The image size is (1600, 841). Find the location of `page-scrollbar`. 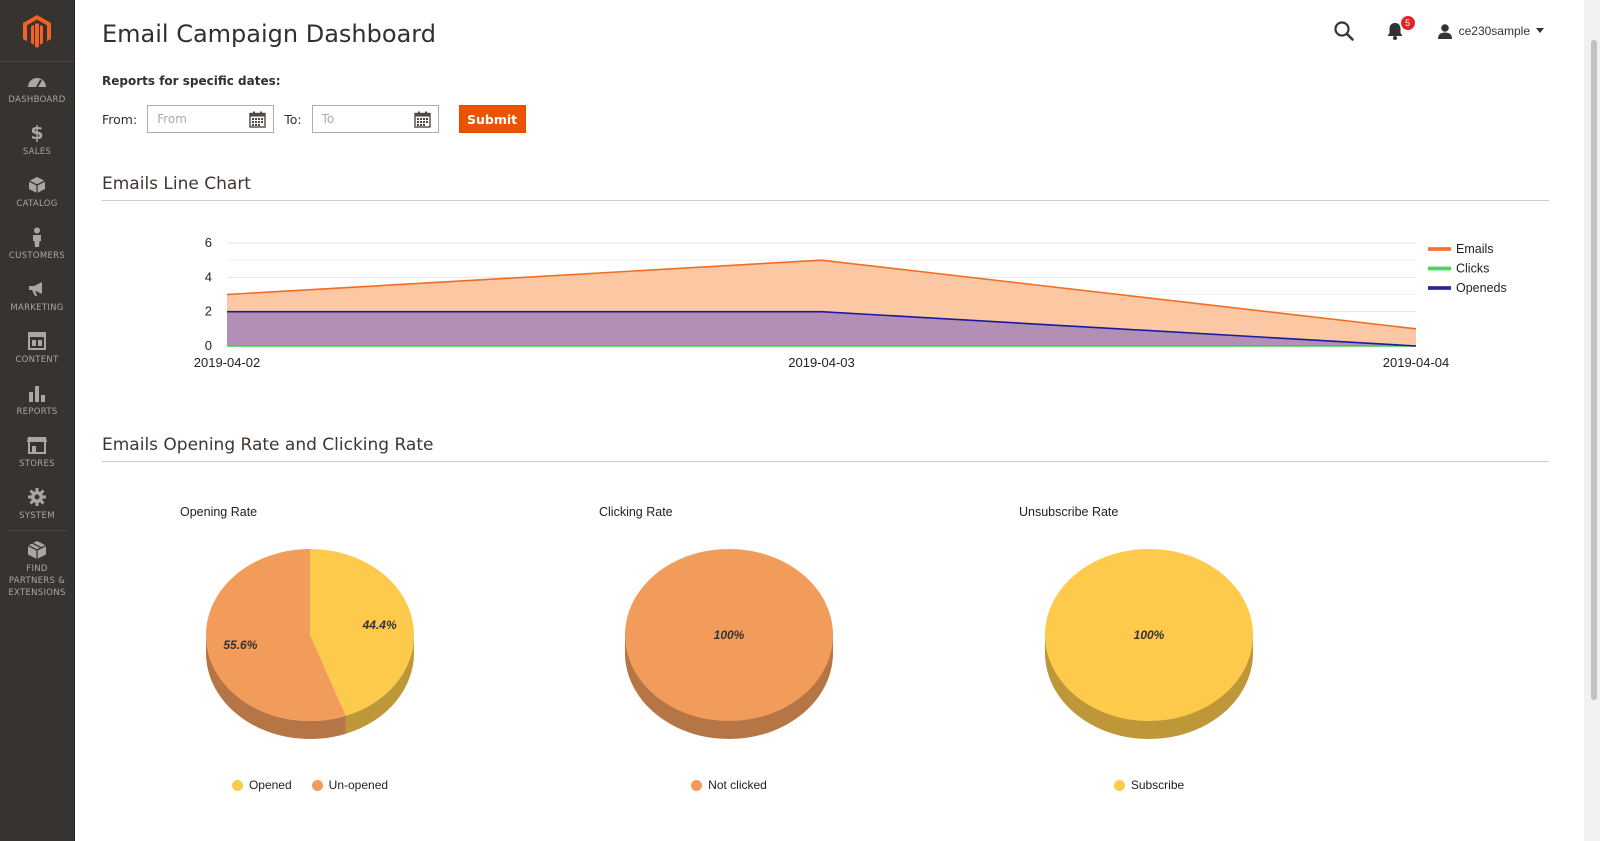

page-scrollbar is located at coordinates (1592, 420).